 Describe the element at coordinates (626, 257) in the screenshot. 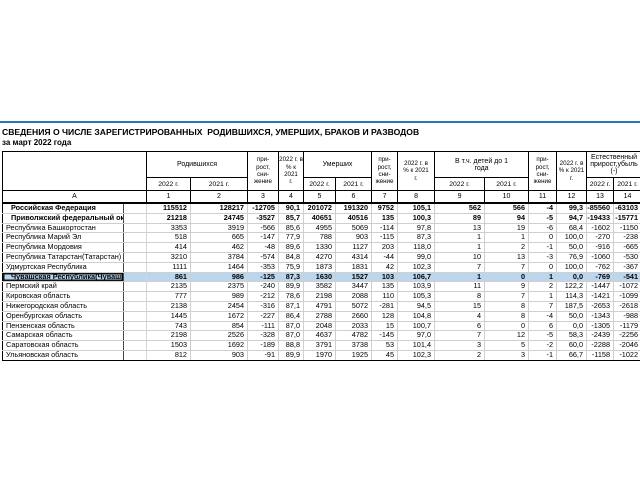

I see `value-cell: -530` at that location.